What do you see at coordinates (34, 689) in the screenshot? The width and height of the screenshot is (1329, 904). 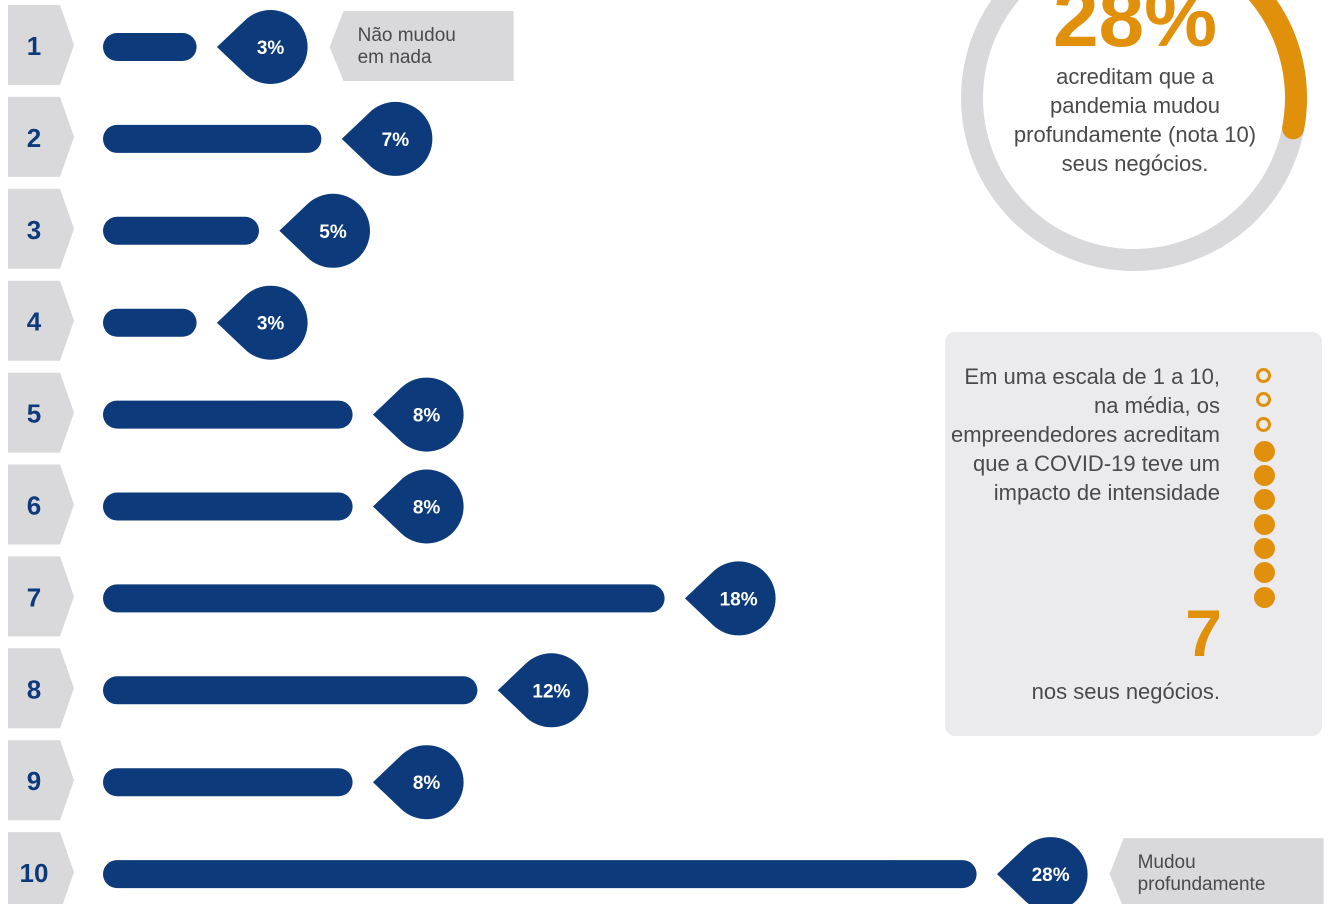 I see `category-label: 8` at bounding box center [34, 689].